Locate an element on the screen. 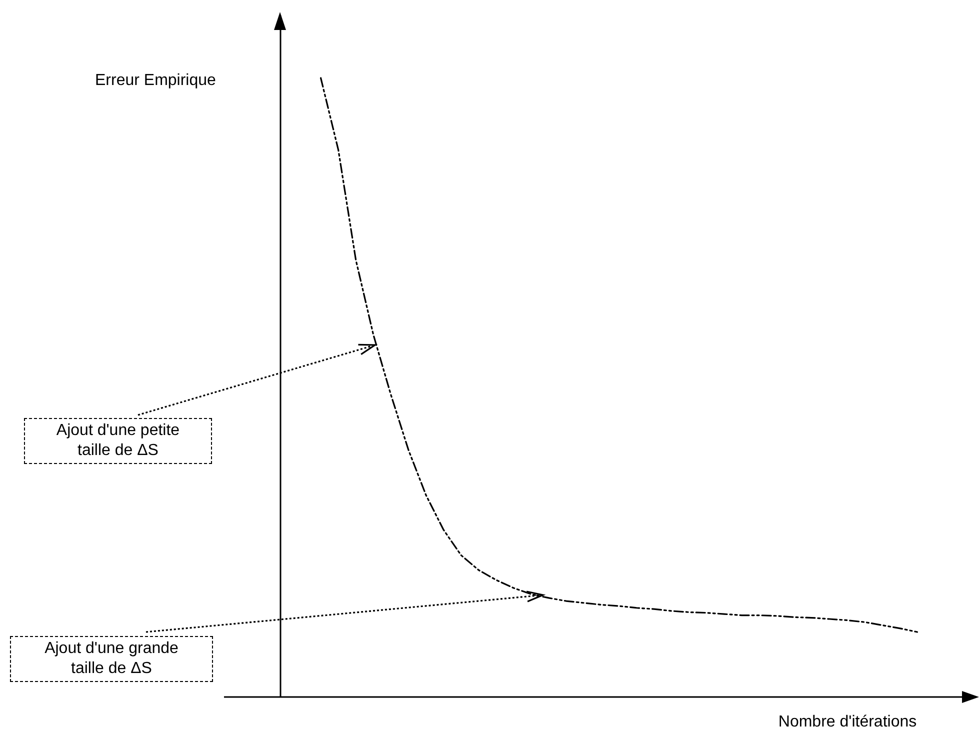 Image resolution: width=980 pixels, height=733 pixels. text: Ajout d'une grande taille de ΔS is located at coordinates (111, 659).